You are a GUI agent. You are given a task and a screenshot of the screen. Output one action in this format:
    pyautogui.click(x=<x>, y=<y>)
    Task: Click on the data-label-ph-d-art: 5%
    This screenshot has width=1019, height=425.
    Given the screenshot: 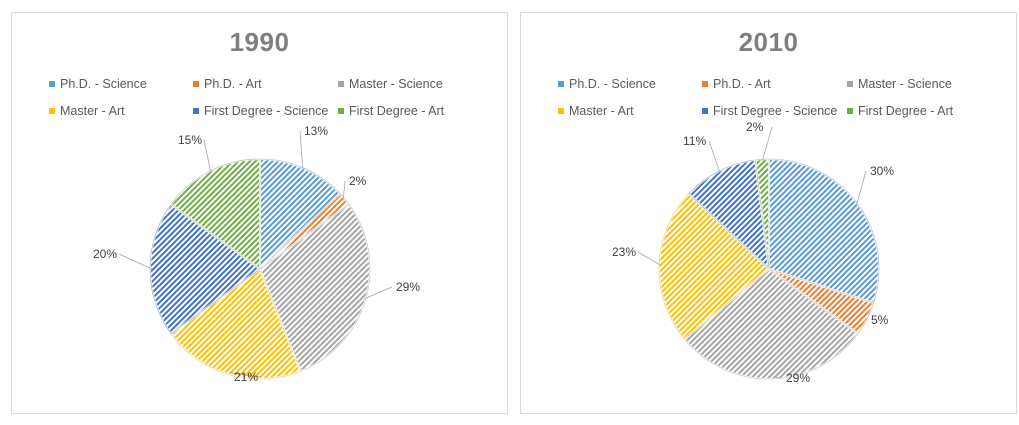 What is the action you would take?
    pyautogui.click(x=880, y=320)
    